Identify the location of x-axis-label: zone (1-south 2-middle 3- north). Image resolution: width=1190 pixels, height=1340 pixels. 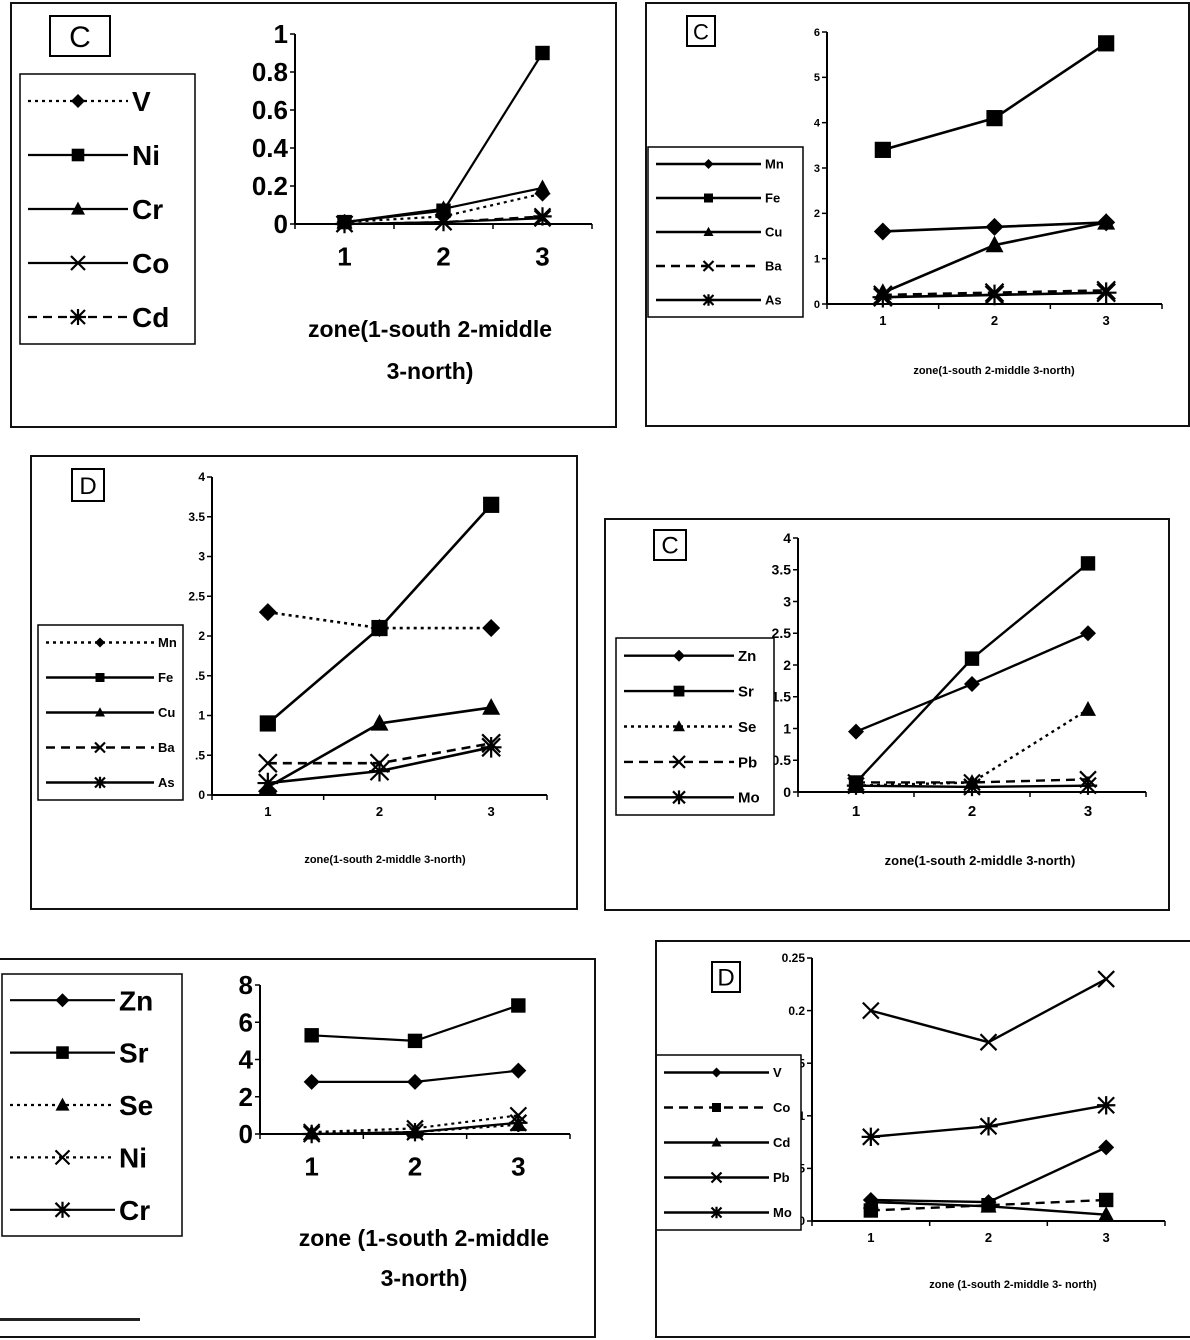
(1013, 1285).